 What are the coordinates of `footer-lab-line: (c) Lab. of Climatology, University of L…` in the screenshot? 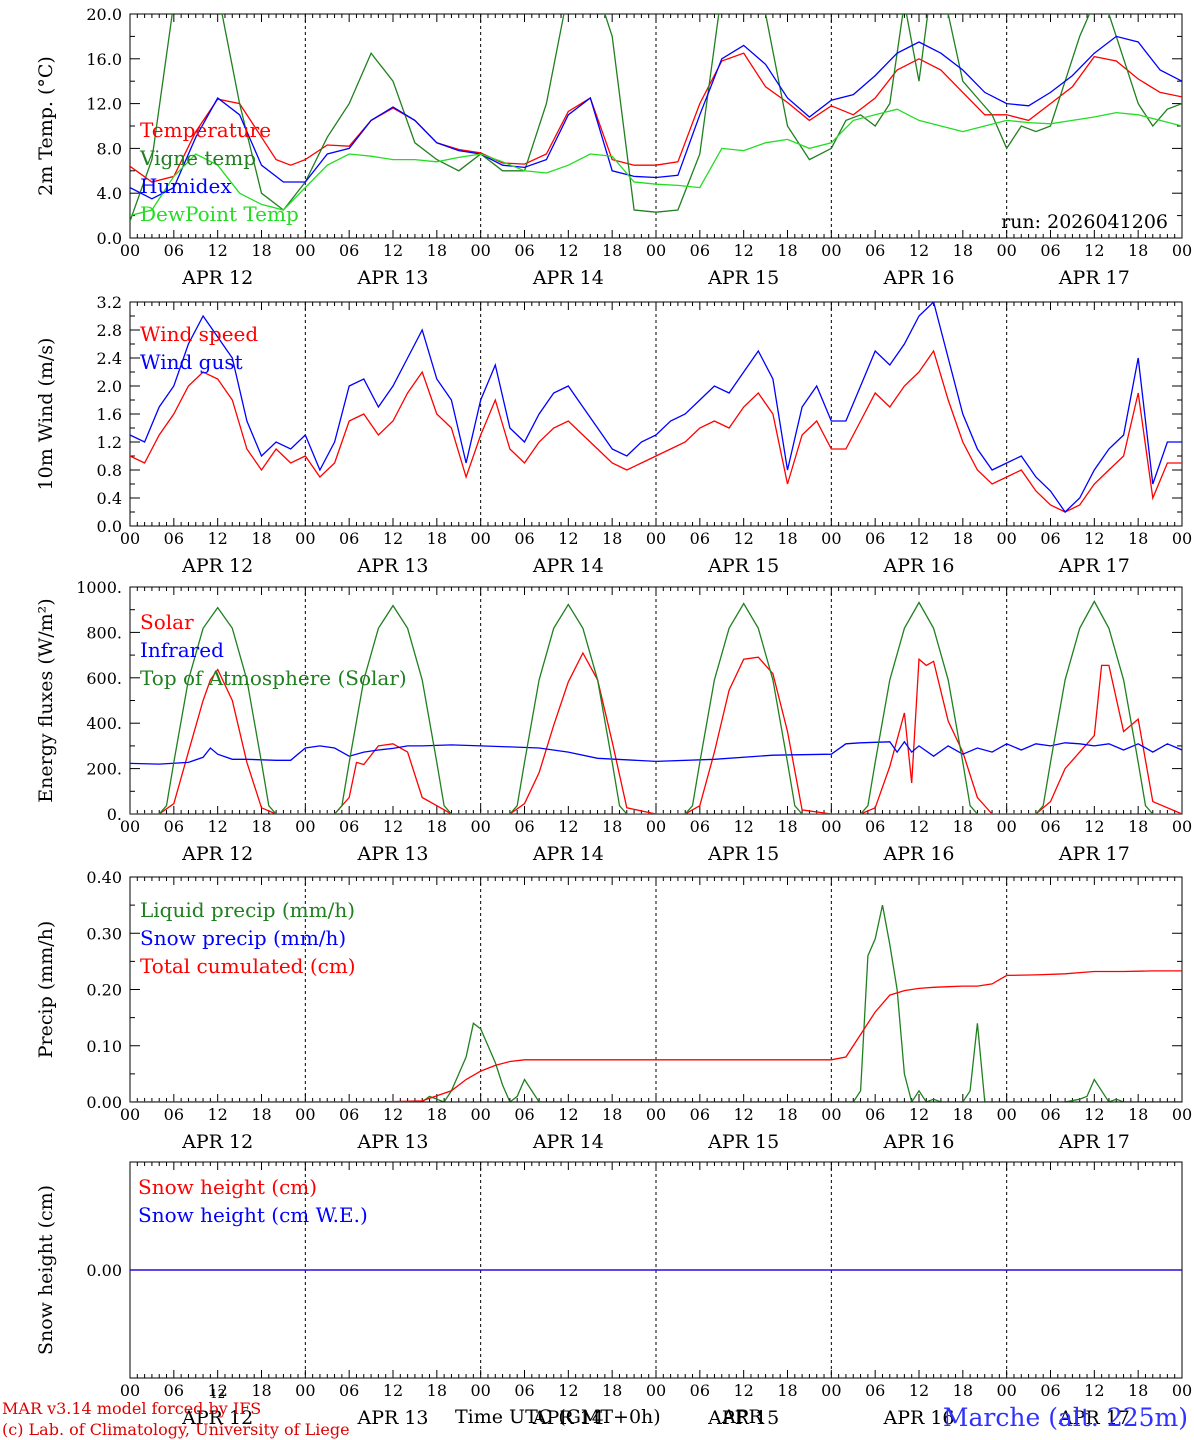 It's located at (176, 1429).